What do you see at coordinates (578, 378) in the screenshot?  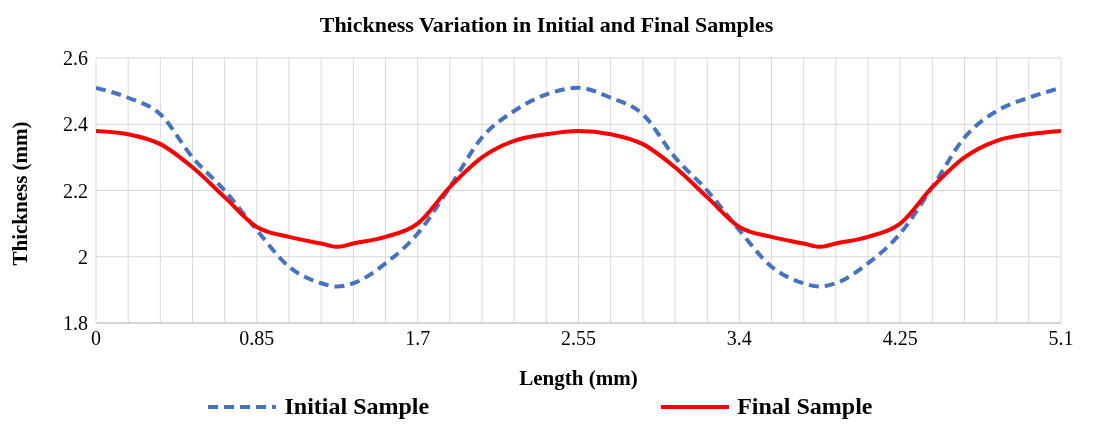 I see `x-axis-title: Length (mm)` at bounding box center [578, 378].